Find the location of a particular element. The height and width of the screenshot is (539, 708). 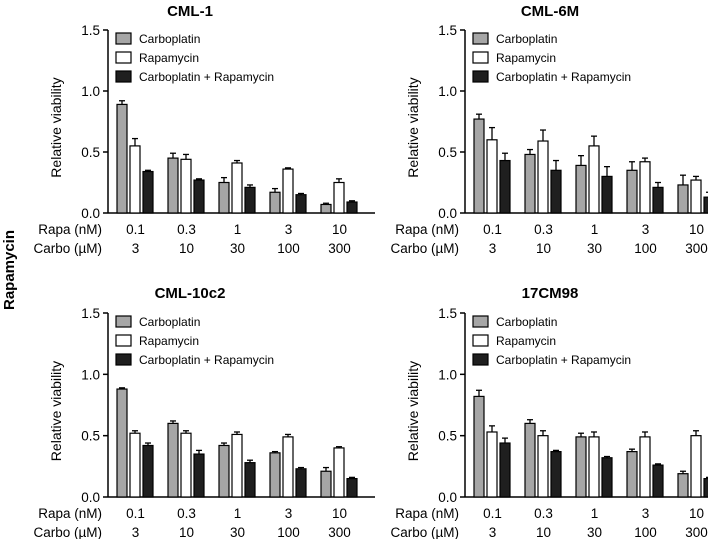

legend-label-carboplatin: Carboplatin is located at coordinates (169, 39).